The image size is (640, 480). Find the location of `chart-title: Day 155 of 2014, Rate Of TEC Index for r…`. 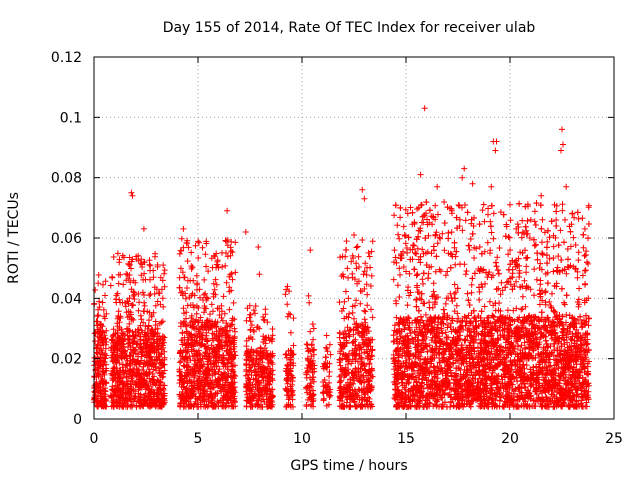

chart-title: Day 155 of 2014, Rate Of TEC Index for r… is located at coordinates (349, 28).